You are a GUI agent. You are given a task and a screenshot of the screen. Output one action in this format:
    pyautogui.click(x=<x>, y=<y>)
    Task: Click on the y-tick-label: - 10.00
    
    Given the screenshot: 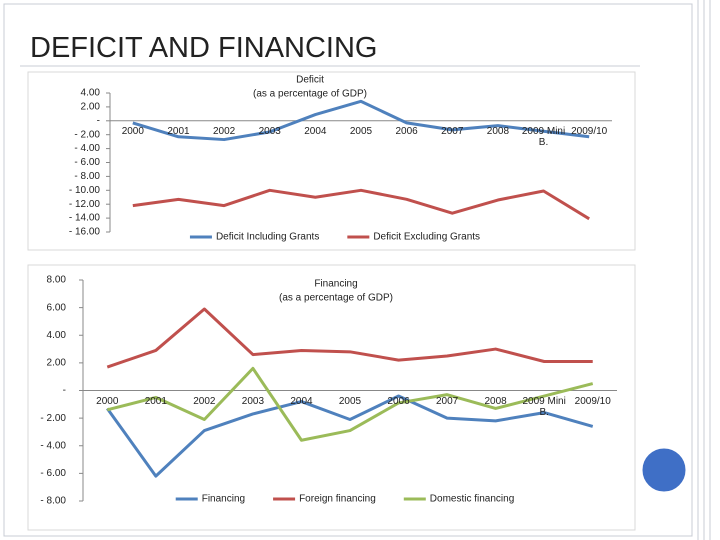 What is the action you would take?
    pyautogui.click(x=85, y=190)
    